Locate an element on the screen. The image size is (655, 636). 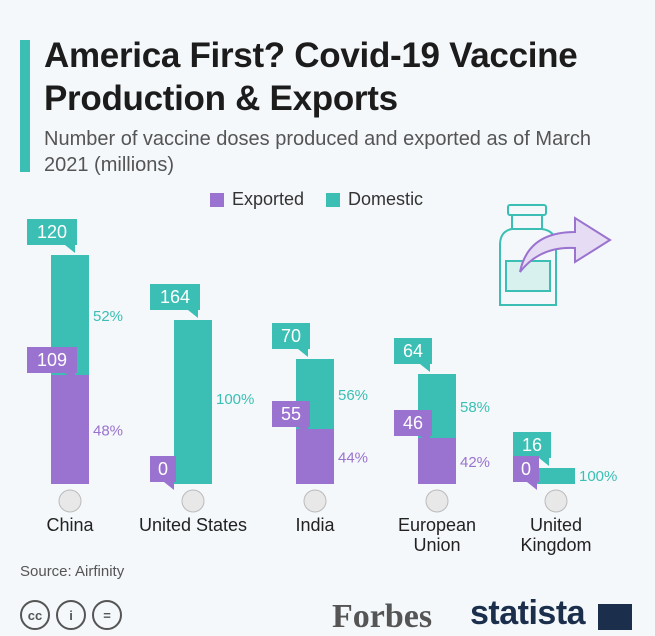
category-label-united-kingdom-line2: Kingdom is located at coordinates (555, 545).